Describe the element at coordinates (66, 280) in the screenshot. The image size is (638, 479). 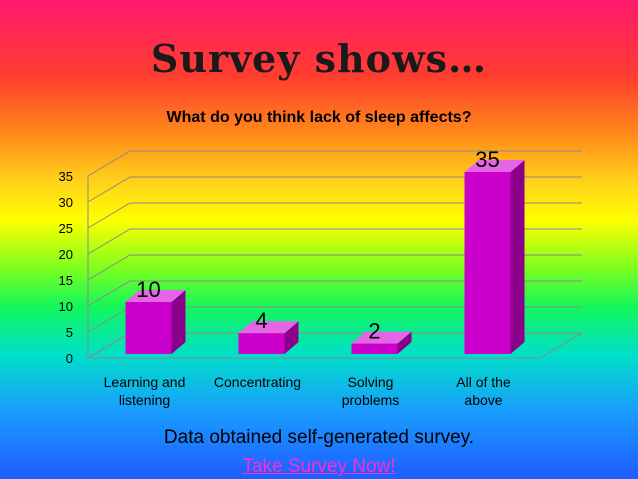
I see `y-tick-label: 15` at that location.